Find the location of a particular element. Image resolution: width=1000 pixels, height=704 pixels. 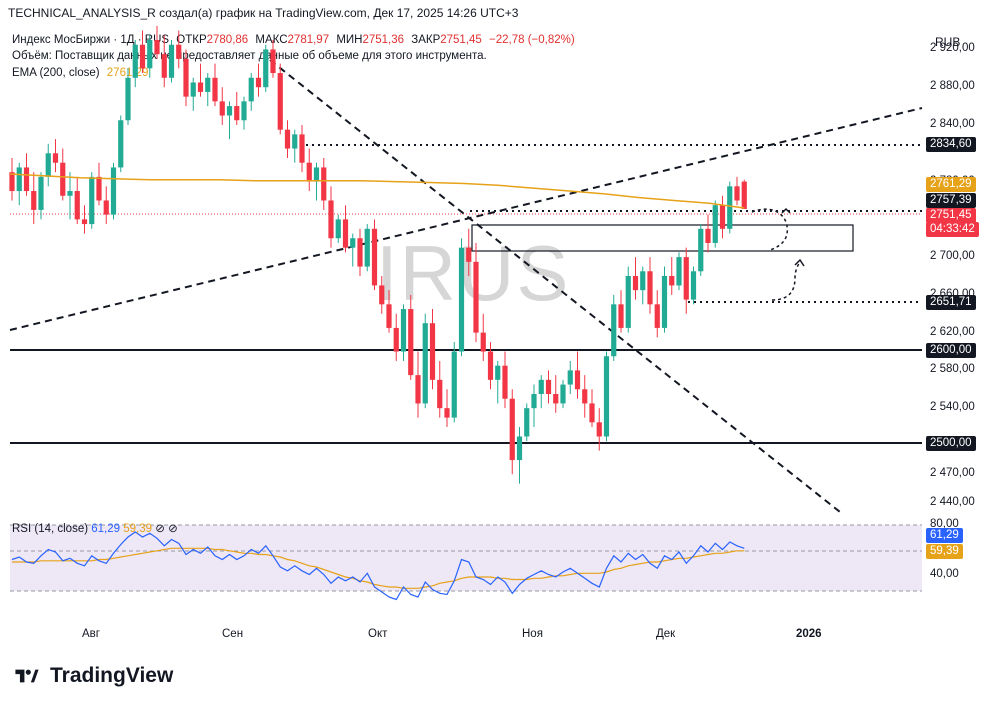

legend-symbol: Индекс МосБиржи · 1Д · RUS is located at coordinates (91, 40).